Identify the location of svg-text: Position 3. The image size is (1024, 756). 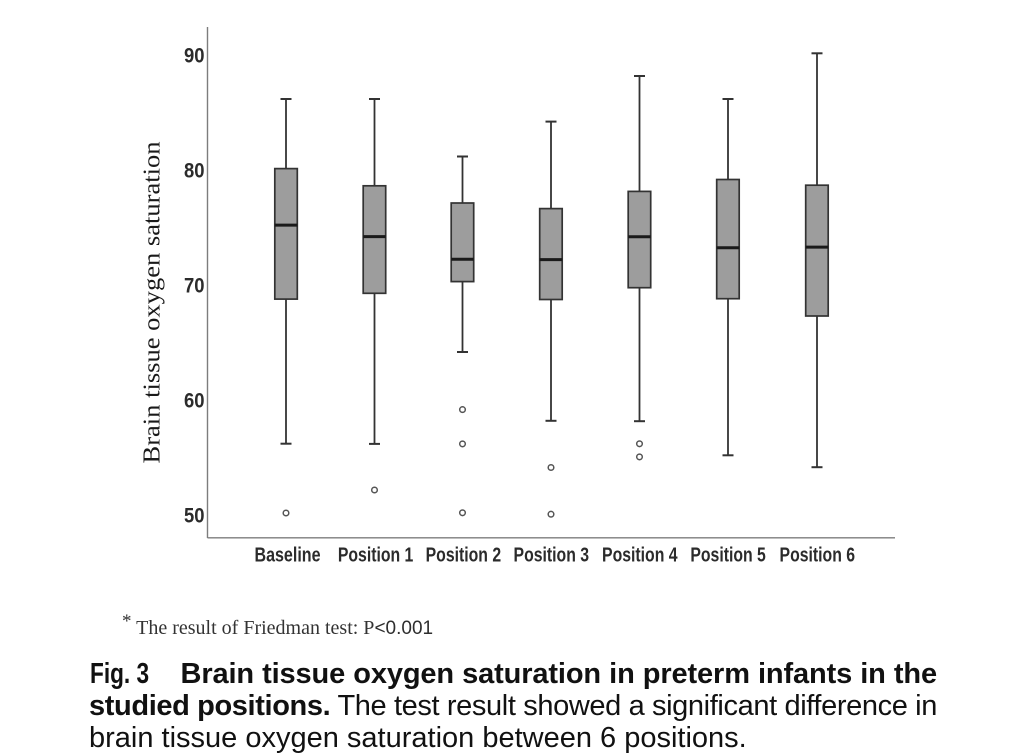
(552, 555).